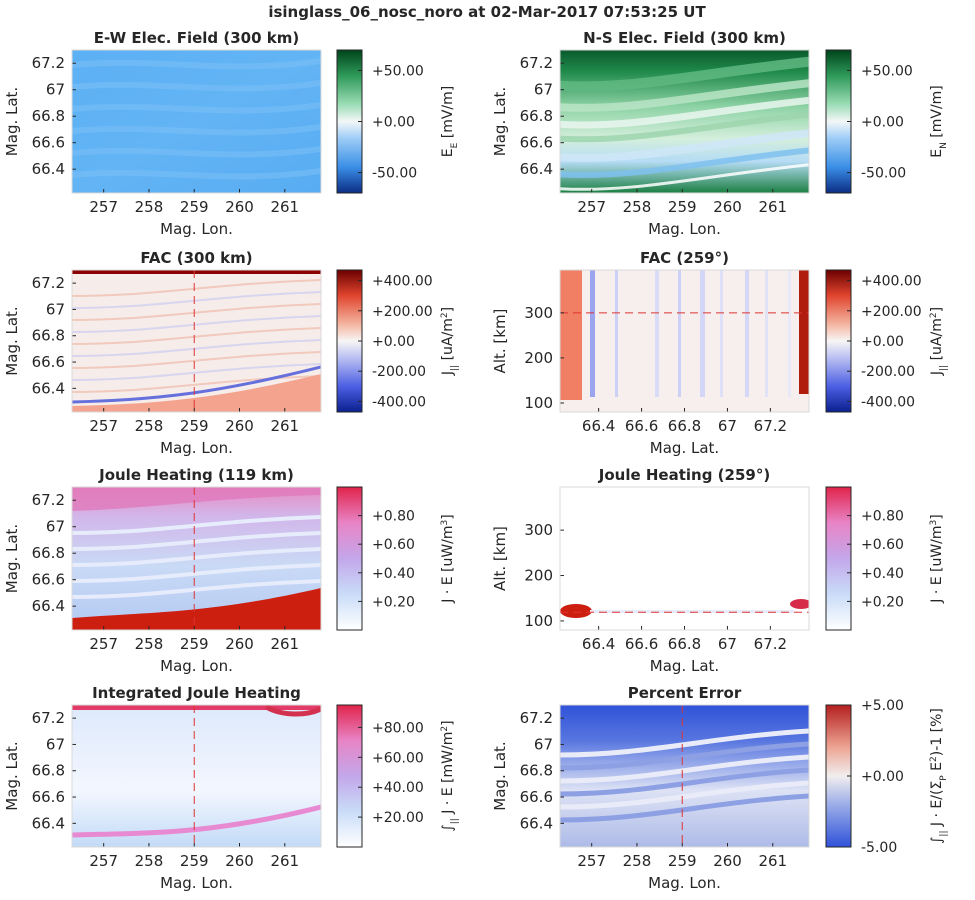  I want to click on y-axis-label: Alt. [km], so click(500, 341).